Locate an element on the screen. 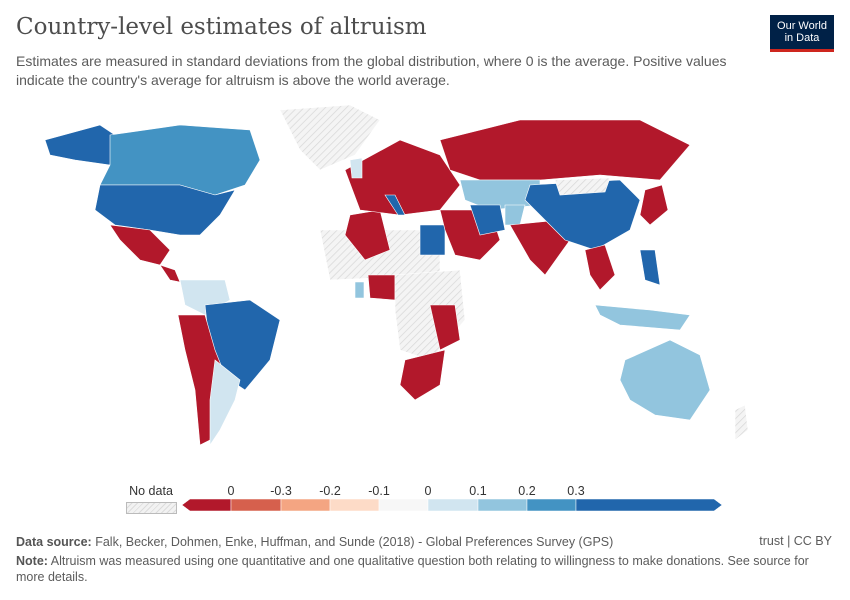  region-argentina is located at coordinates (225, 402).